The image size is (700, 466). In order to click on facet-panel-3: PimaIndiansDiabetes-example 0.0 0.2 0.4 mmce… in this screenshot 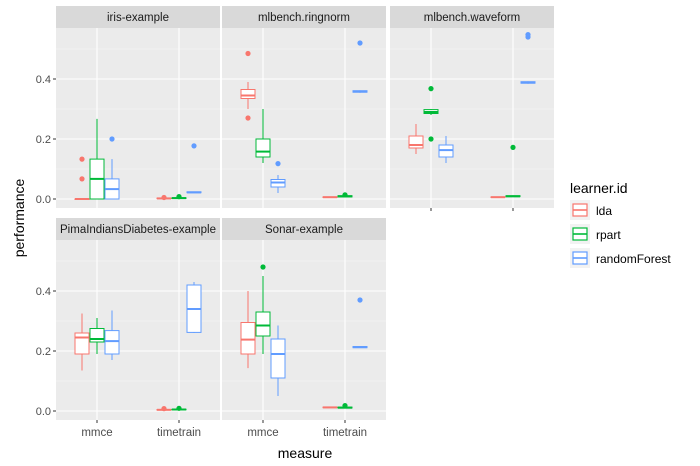, I will do `click(128, 328)`.